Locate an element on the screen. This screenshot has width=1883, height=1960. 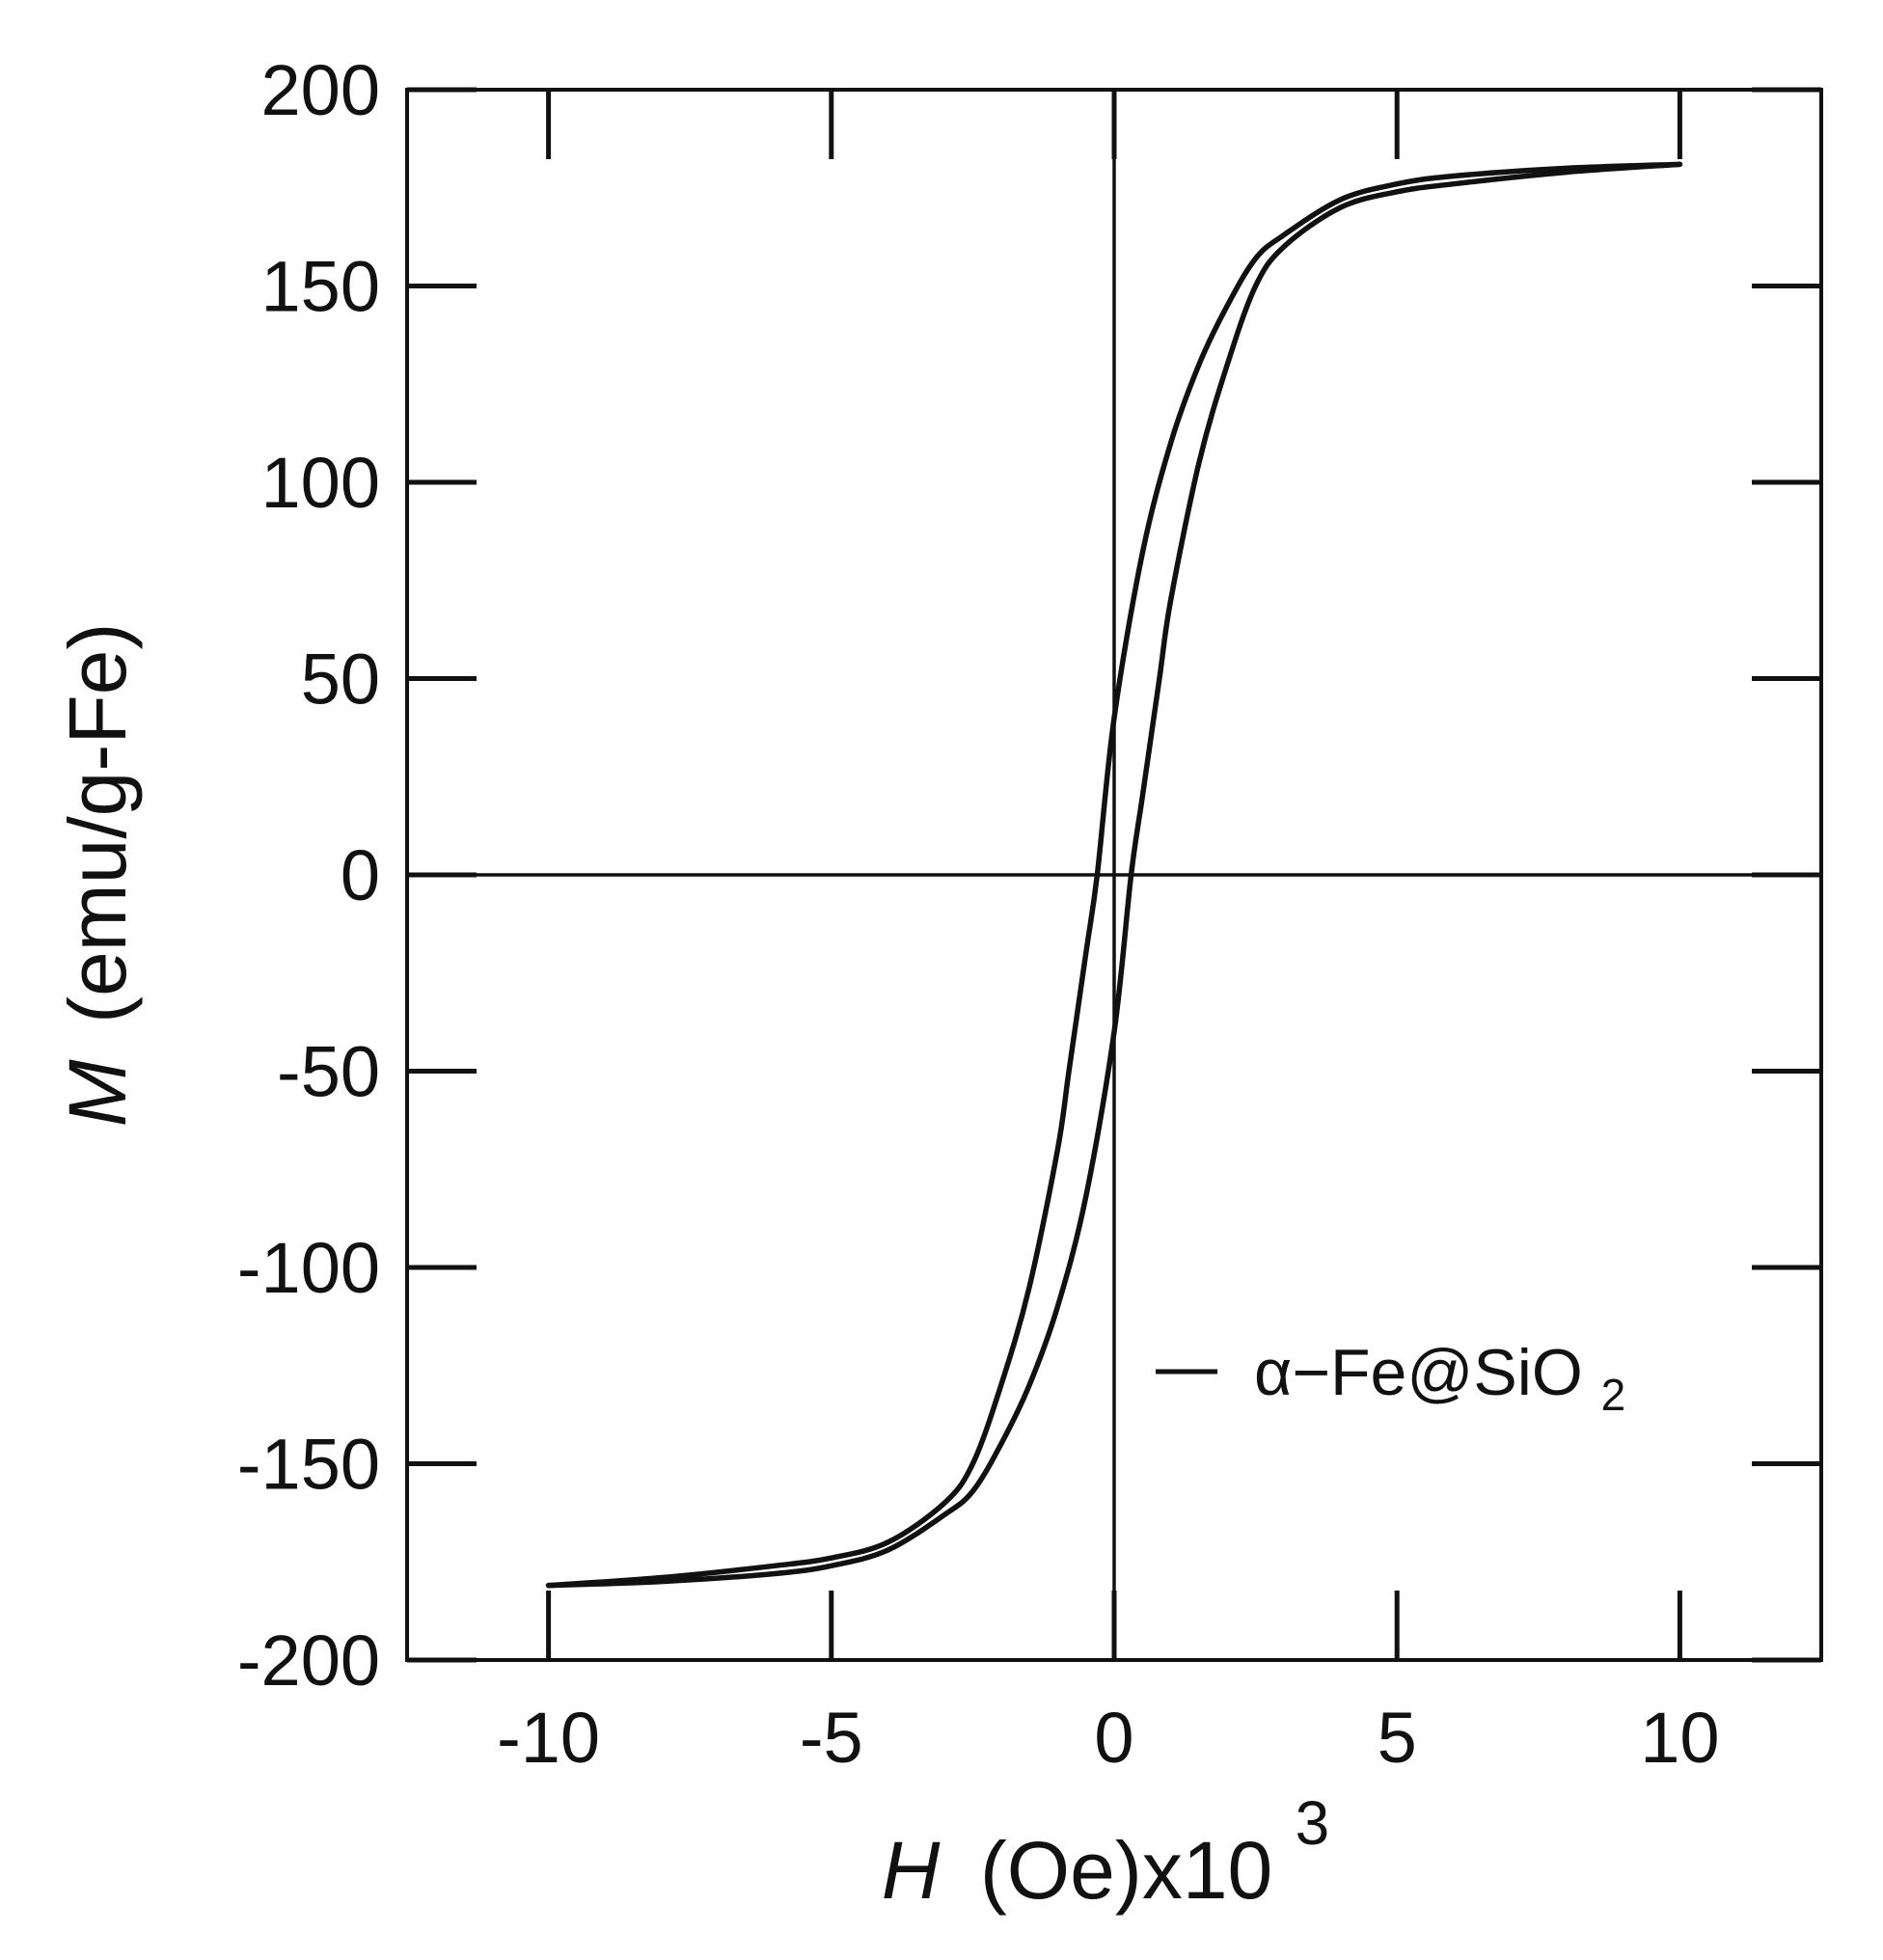
y-axis-symbol: M is located at coordinates (98, 1093).